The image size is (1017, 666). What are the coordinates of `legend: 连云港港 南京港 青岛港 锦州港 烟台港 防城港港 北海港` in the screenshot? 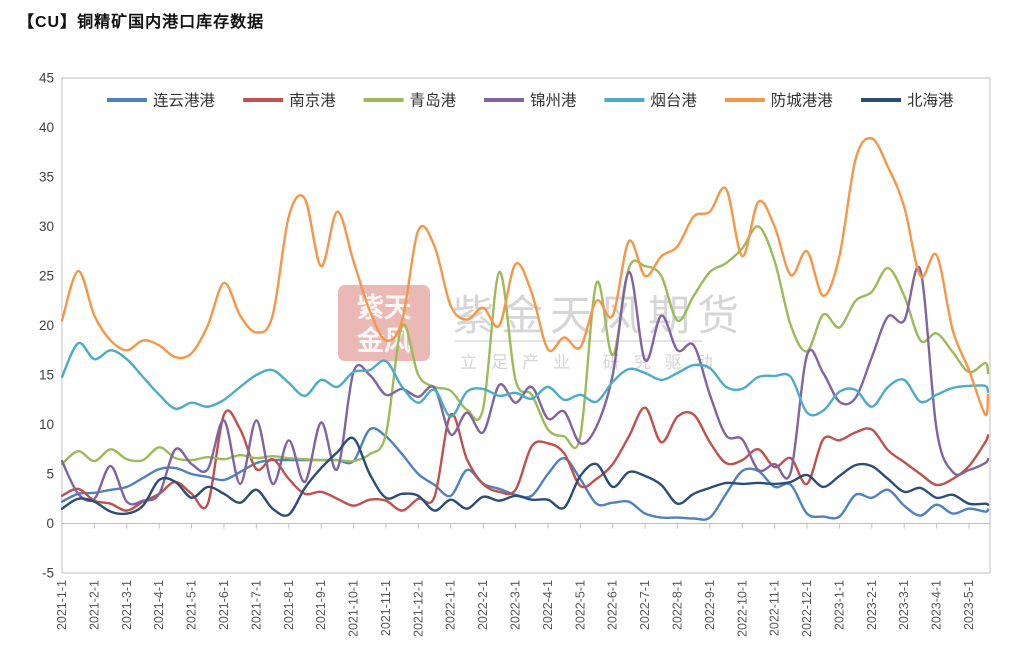 It's located at (530, 101).